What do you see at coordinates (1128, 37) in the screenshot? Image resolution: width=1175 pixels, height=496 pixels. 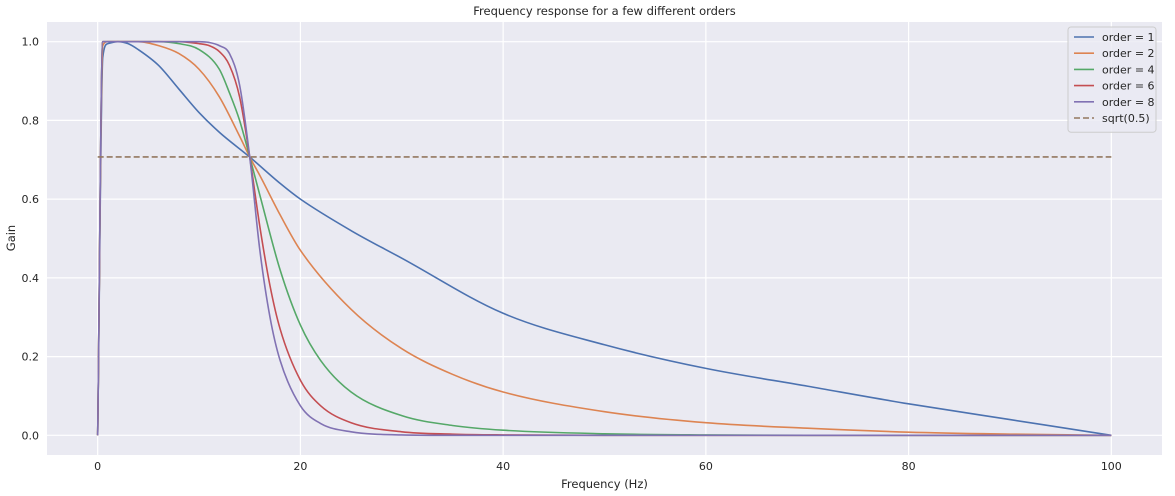 I see `legend-label: order = 1` at bounding box center [1128, 37].